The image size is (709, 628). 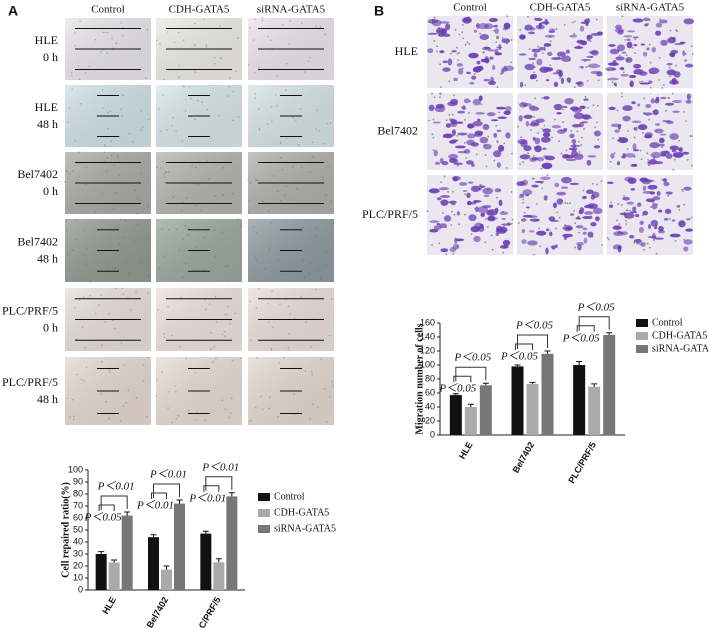 I want to click on row-label: PLC/PRF/5, so click(x=30, y=382).